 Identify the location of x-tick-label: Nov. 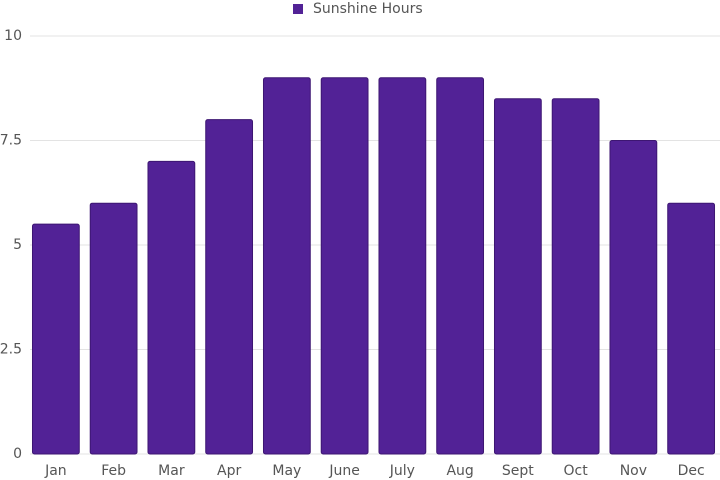
(633, 471).